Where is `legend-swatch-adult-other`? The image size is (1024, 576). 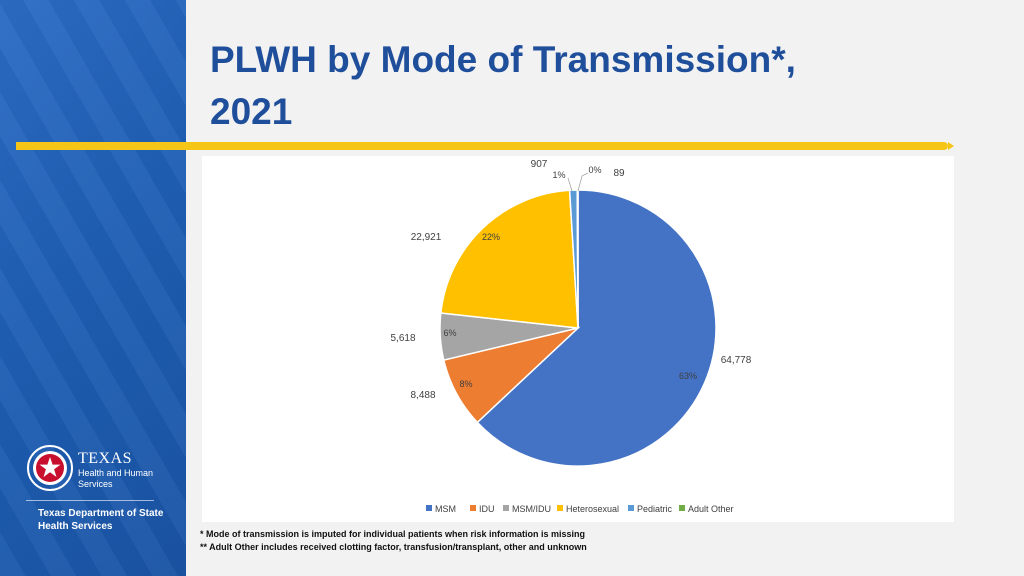
legend-swatch-adult-other is located at coordinates (682, 508).